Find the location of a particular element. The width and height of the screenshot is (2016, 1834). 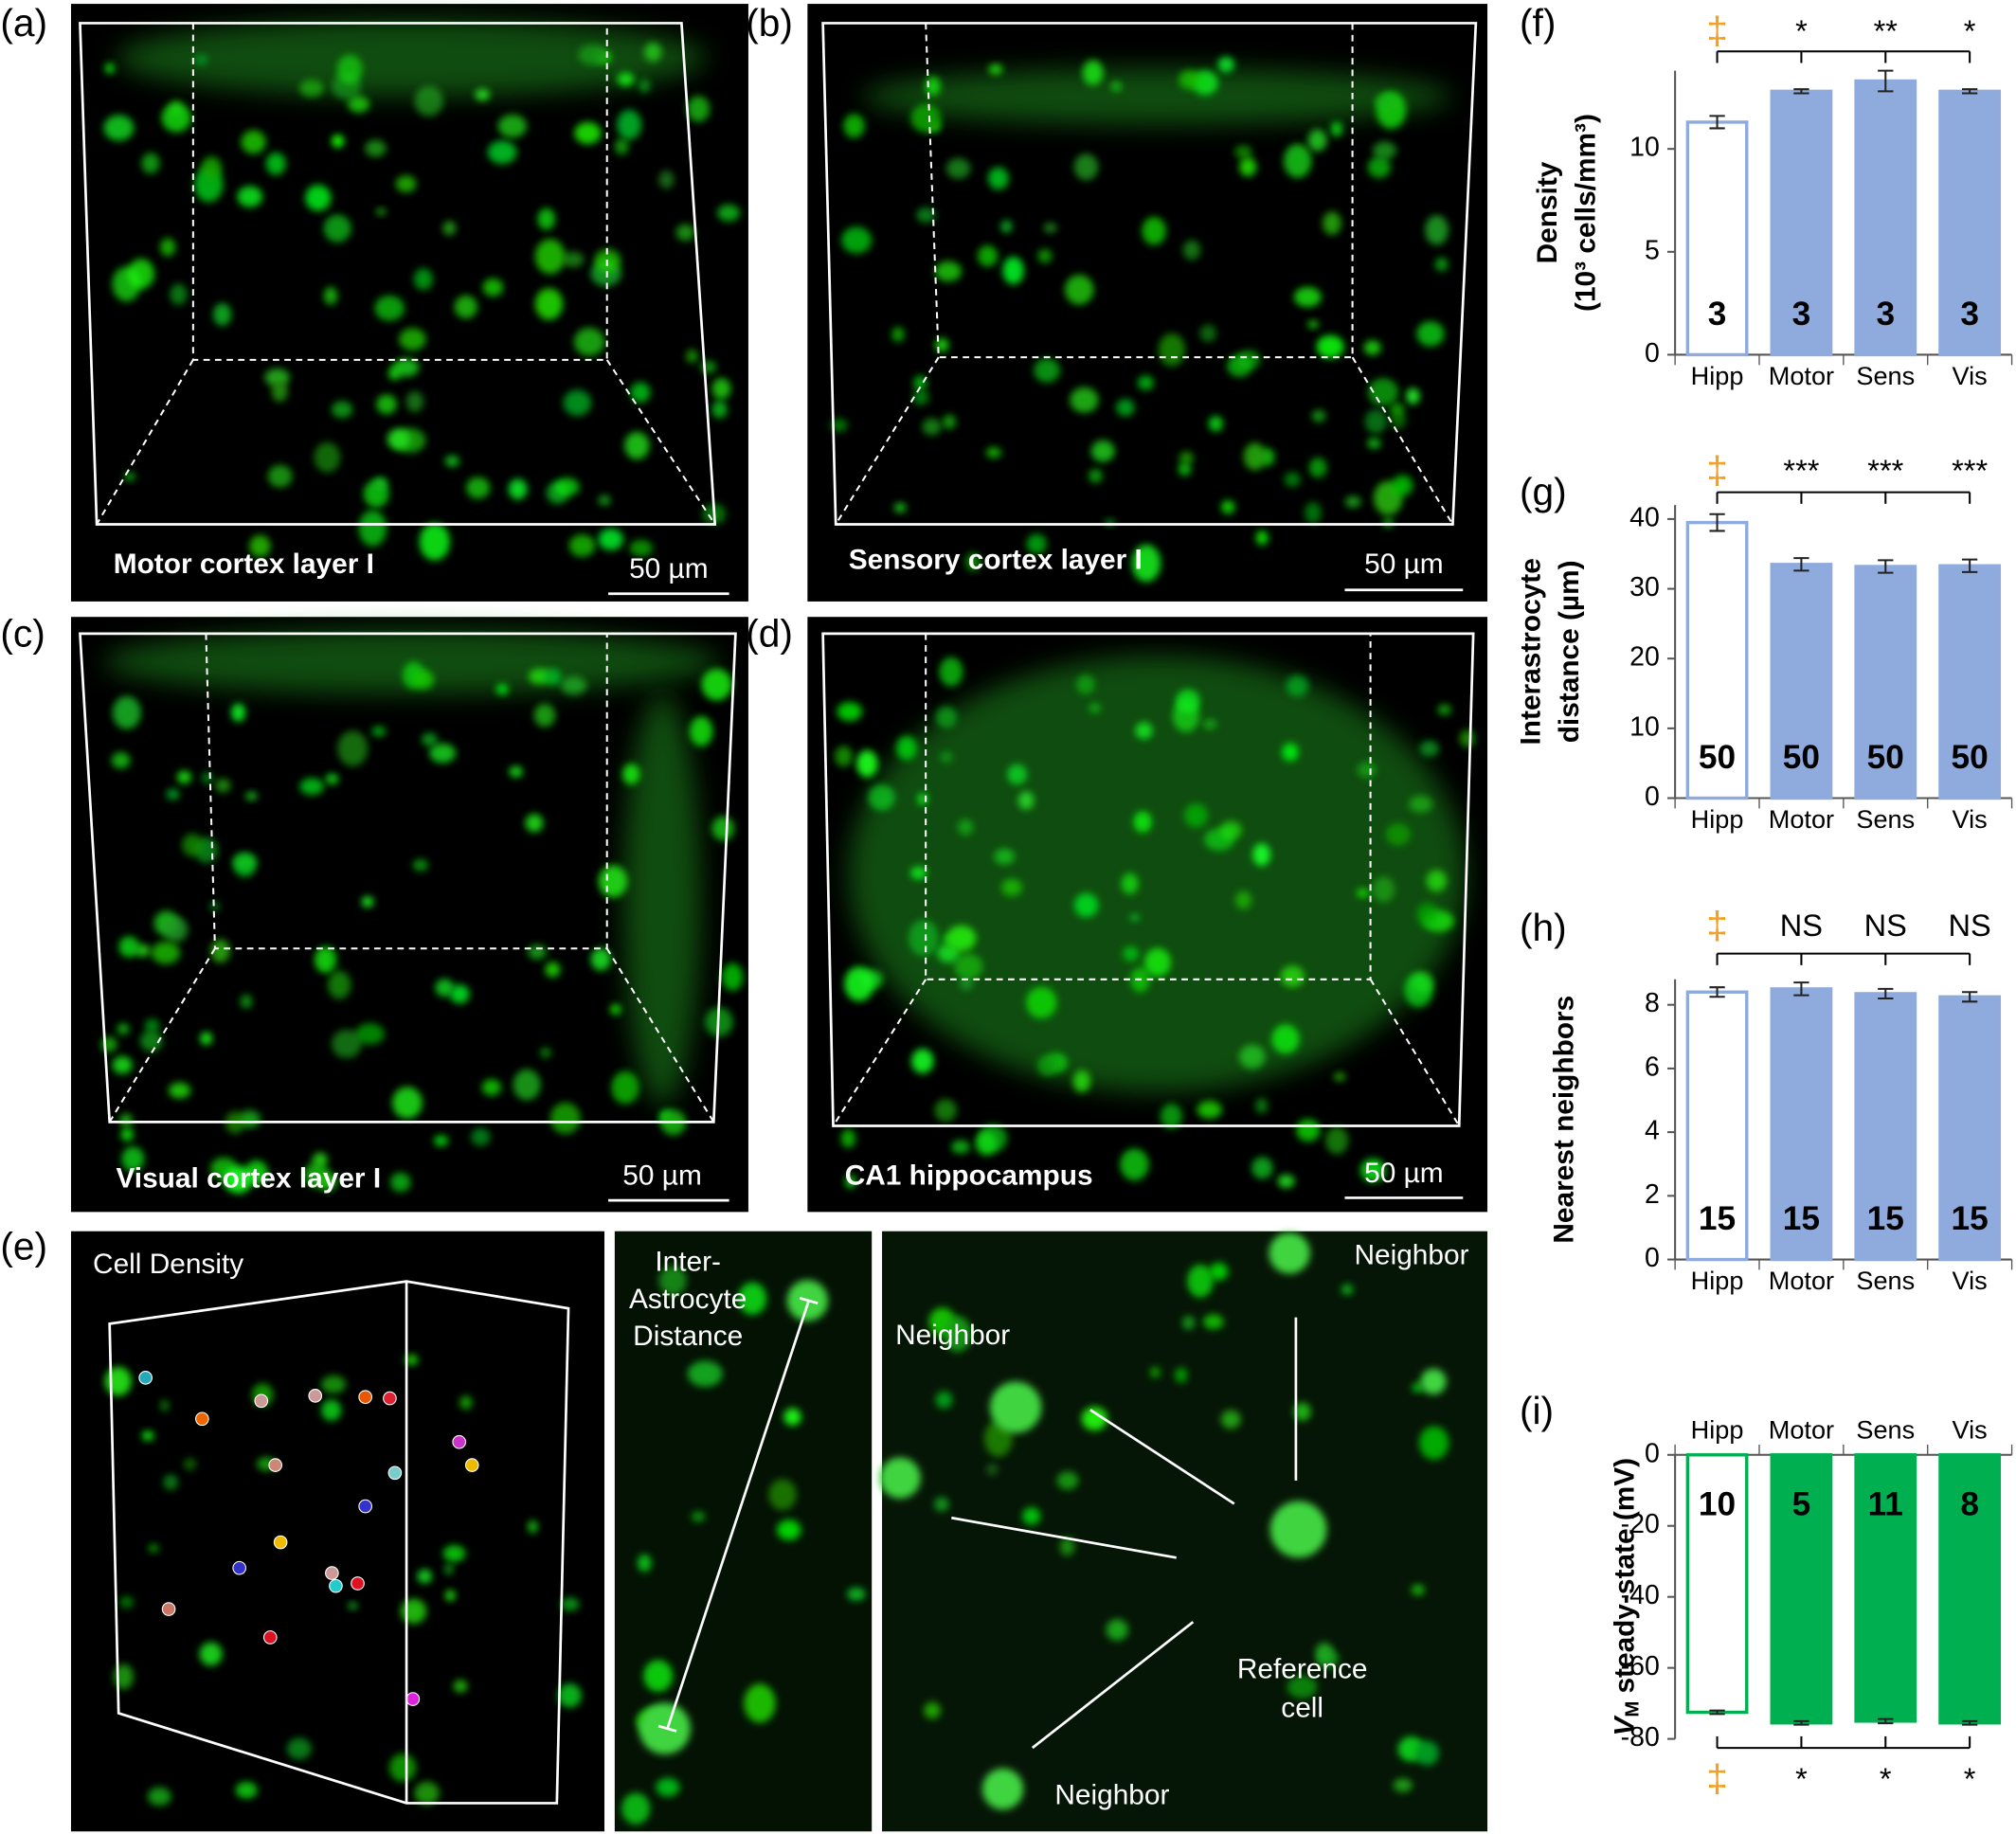

y-axis-symbol: V is located at coordinates (1624, 1726).